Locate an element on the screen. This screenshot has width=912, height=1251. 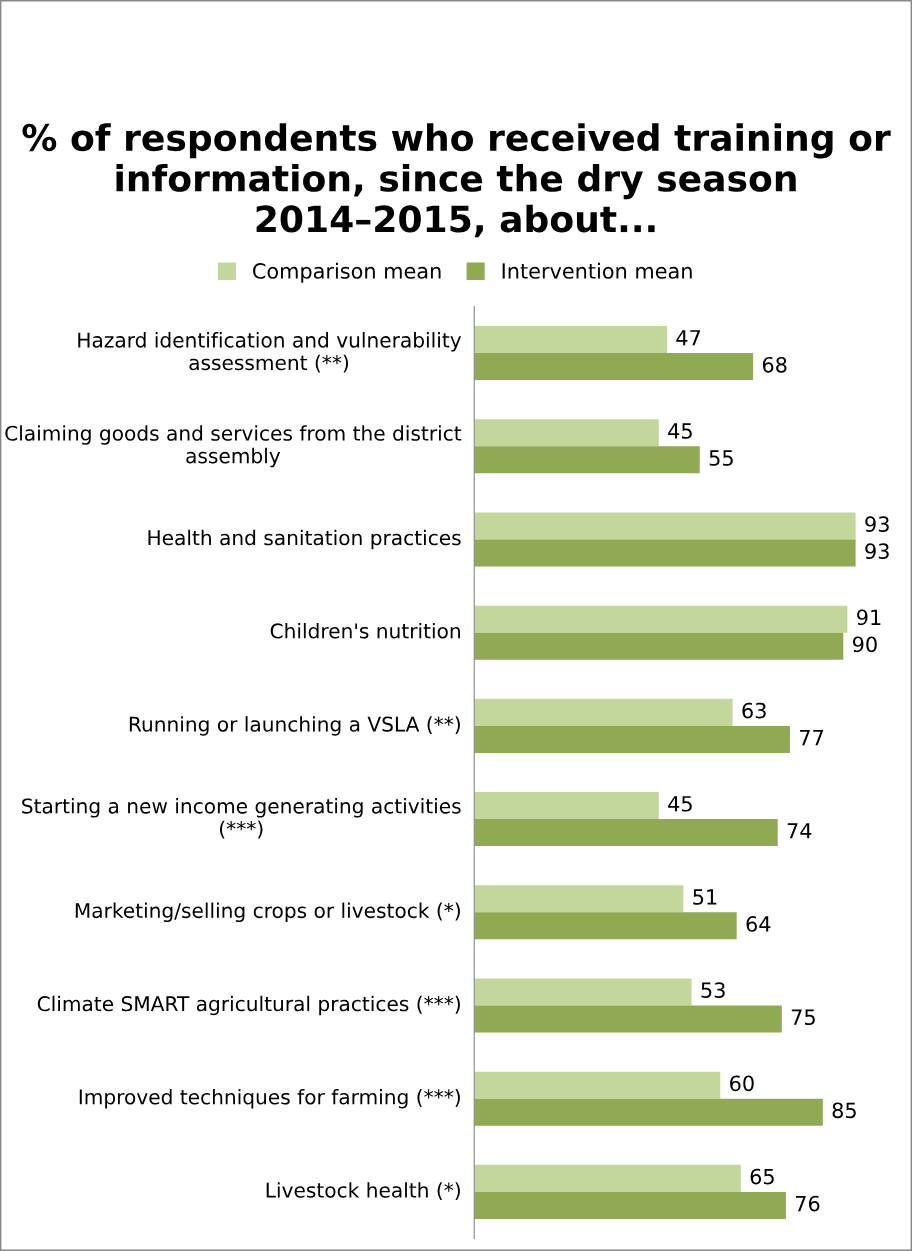
data-label: 64 is located at coordinates (758, 924).